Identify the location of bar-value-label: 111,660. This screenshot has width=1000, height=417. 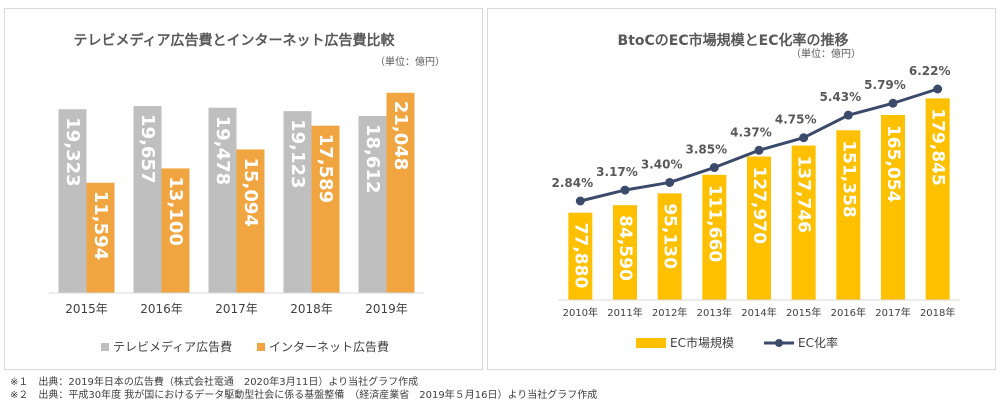
(714, 224).